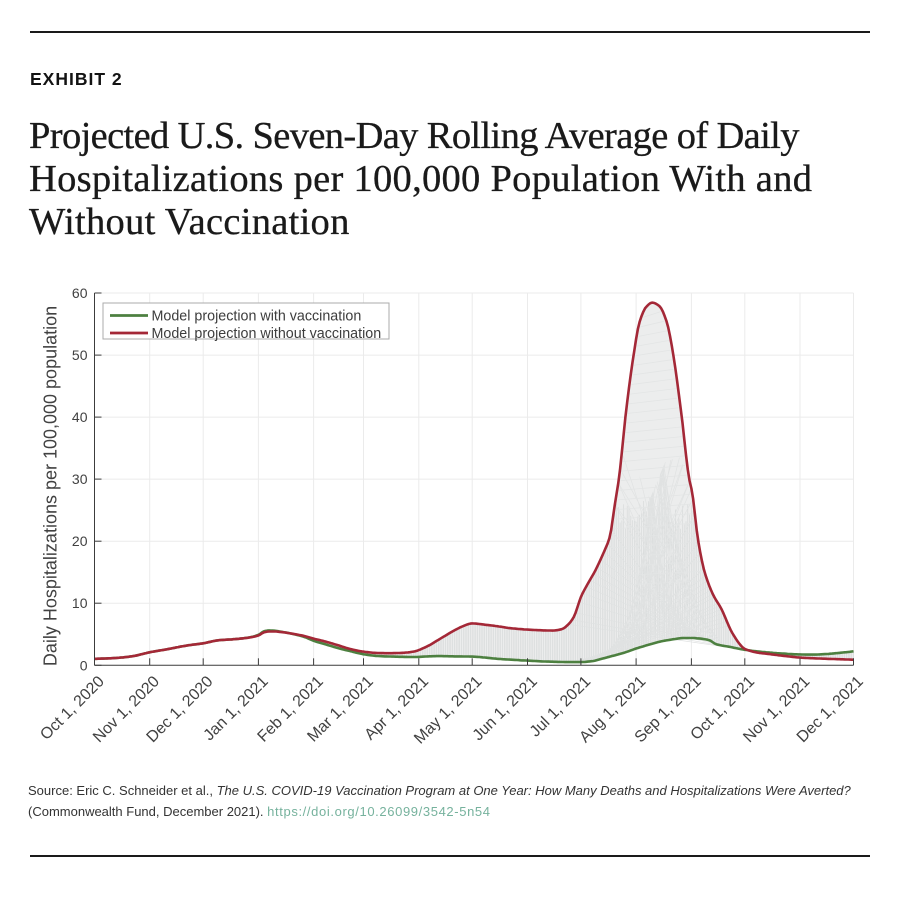  I want to click on svg-text: 30, so click(80, 479).